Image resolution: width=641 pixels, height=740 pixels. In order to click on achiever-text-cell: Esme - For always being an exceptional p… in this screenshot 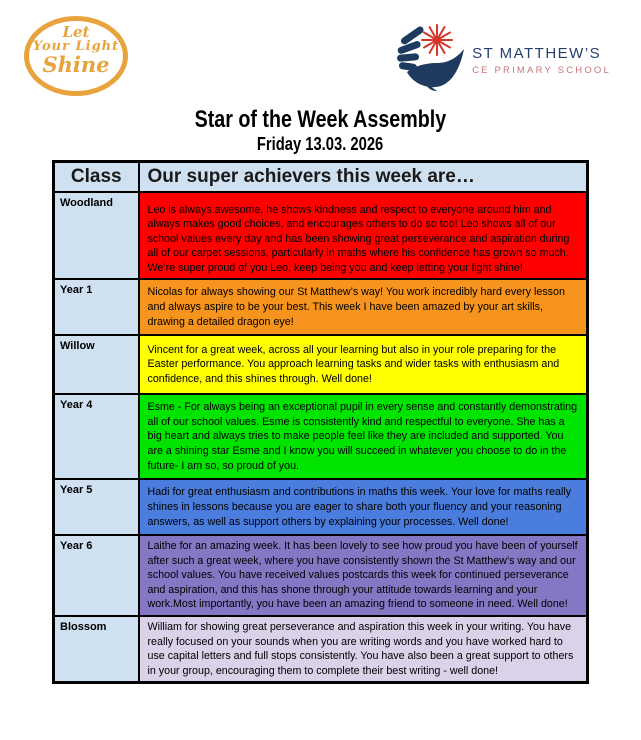, I will do `click(363, 437)`.